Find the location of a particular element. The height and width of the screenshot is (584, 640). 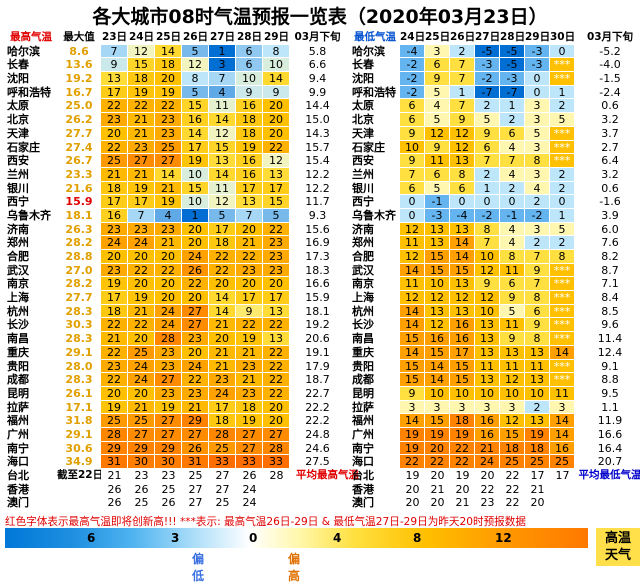

temp-cell: 7 is located at coordinates (487, 161).